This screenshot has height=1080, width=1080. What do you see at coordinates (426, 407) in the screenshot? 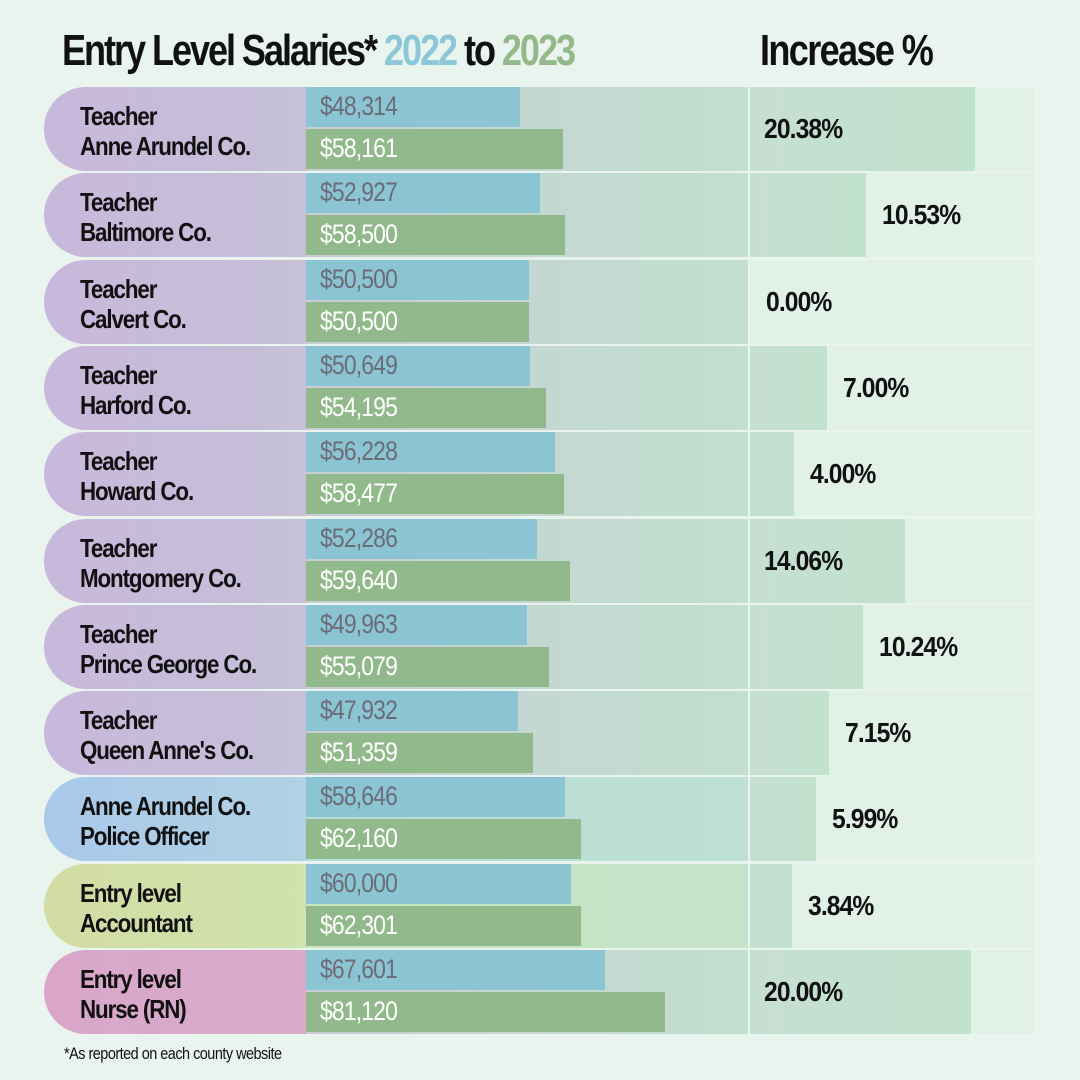
I see `bar-2023: $54,195` at bounding box center [426, 407].